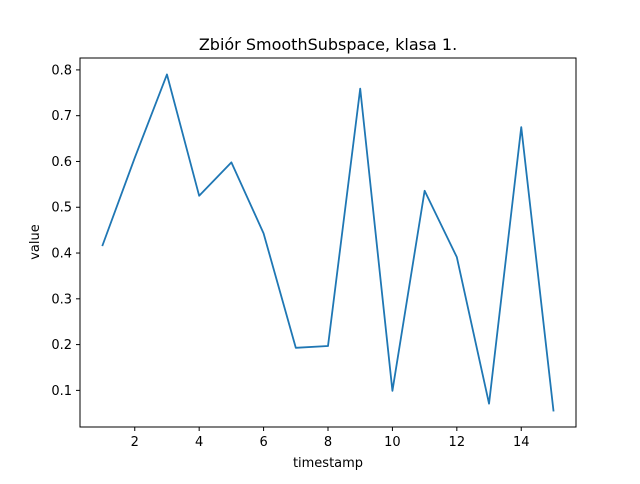 This screenshot has height=484, width=640. What do you see at coordinates (457, 442) in the screenshot?
I see `x-tick-label: 12` at bounding box center [457, 442].